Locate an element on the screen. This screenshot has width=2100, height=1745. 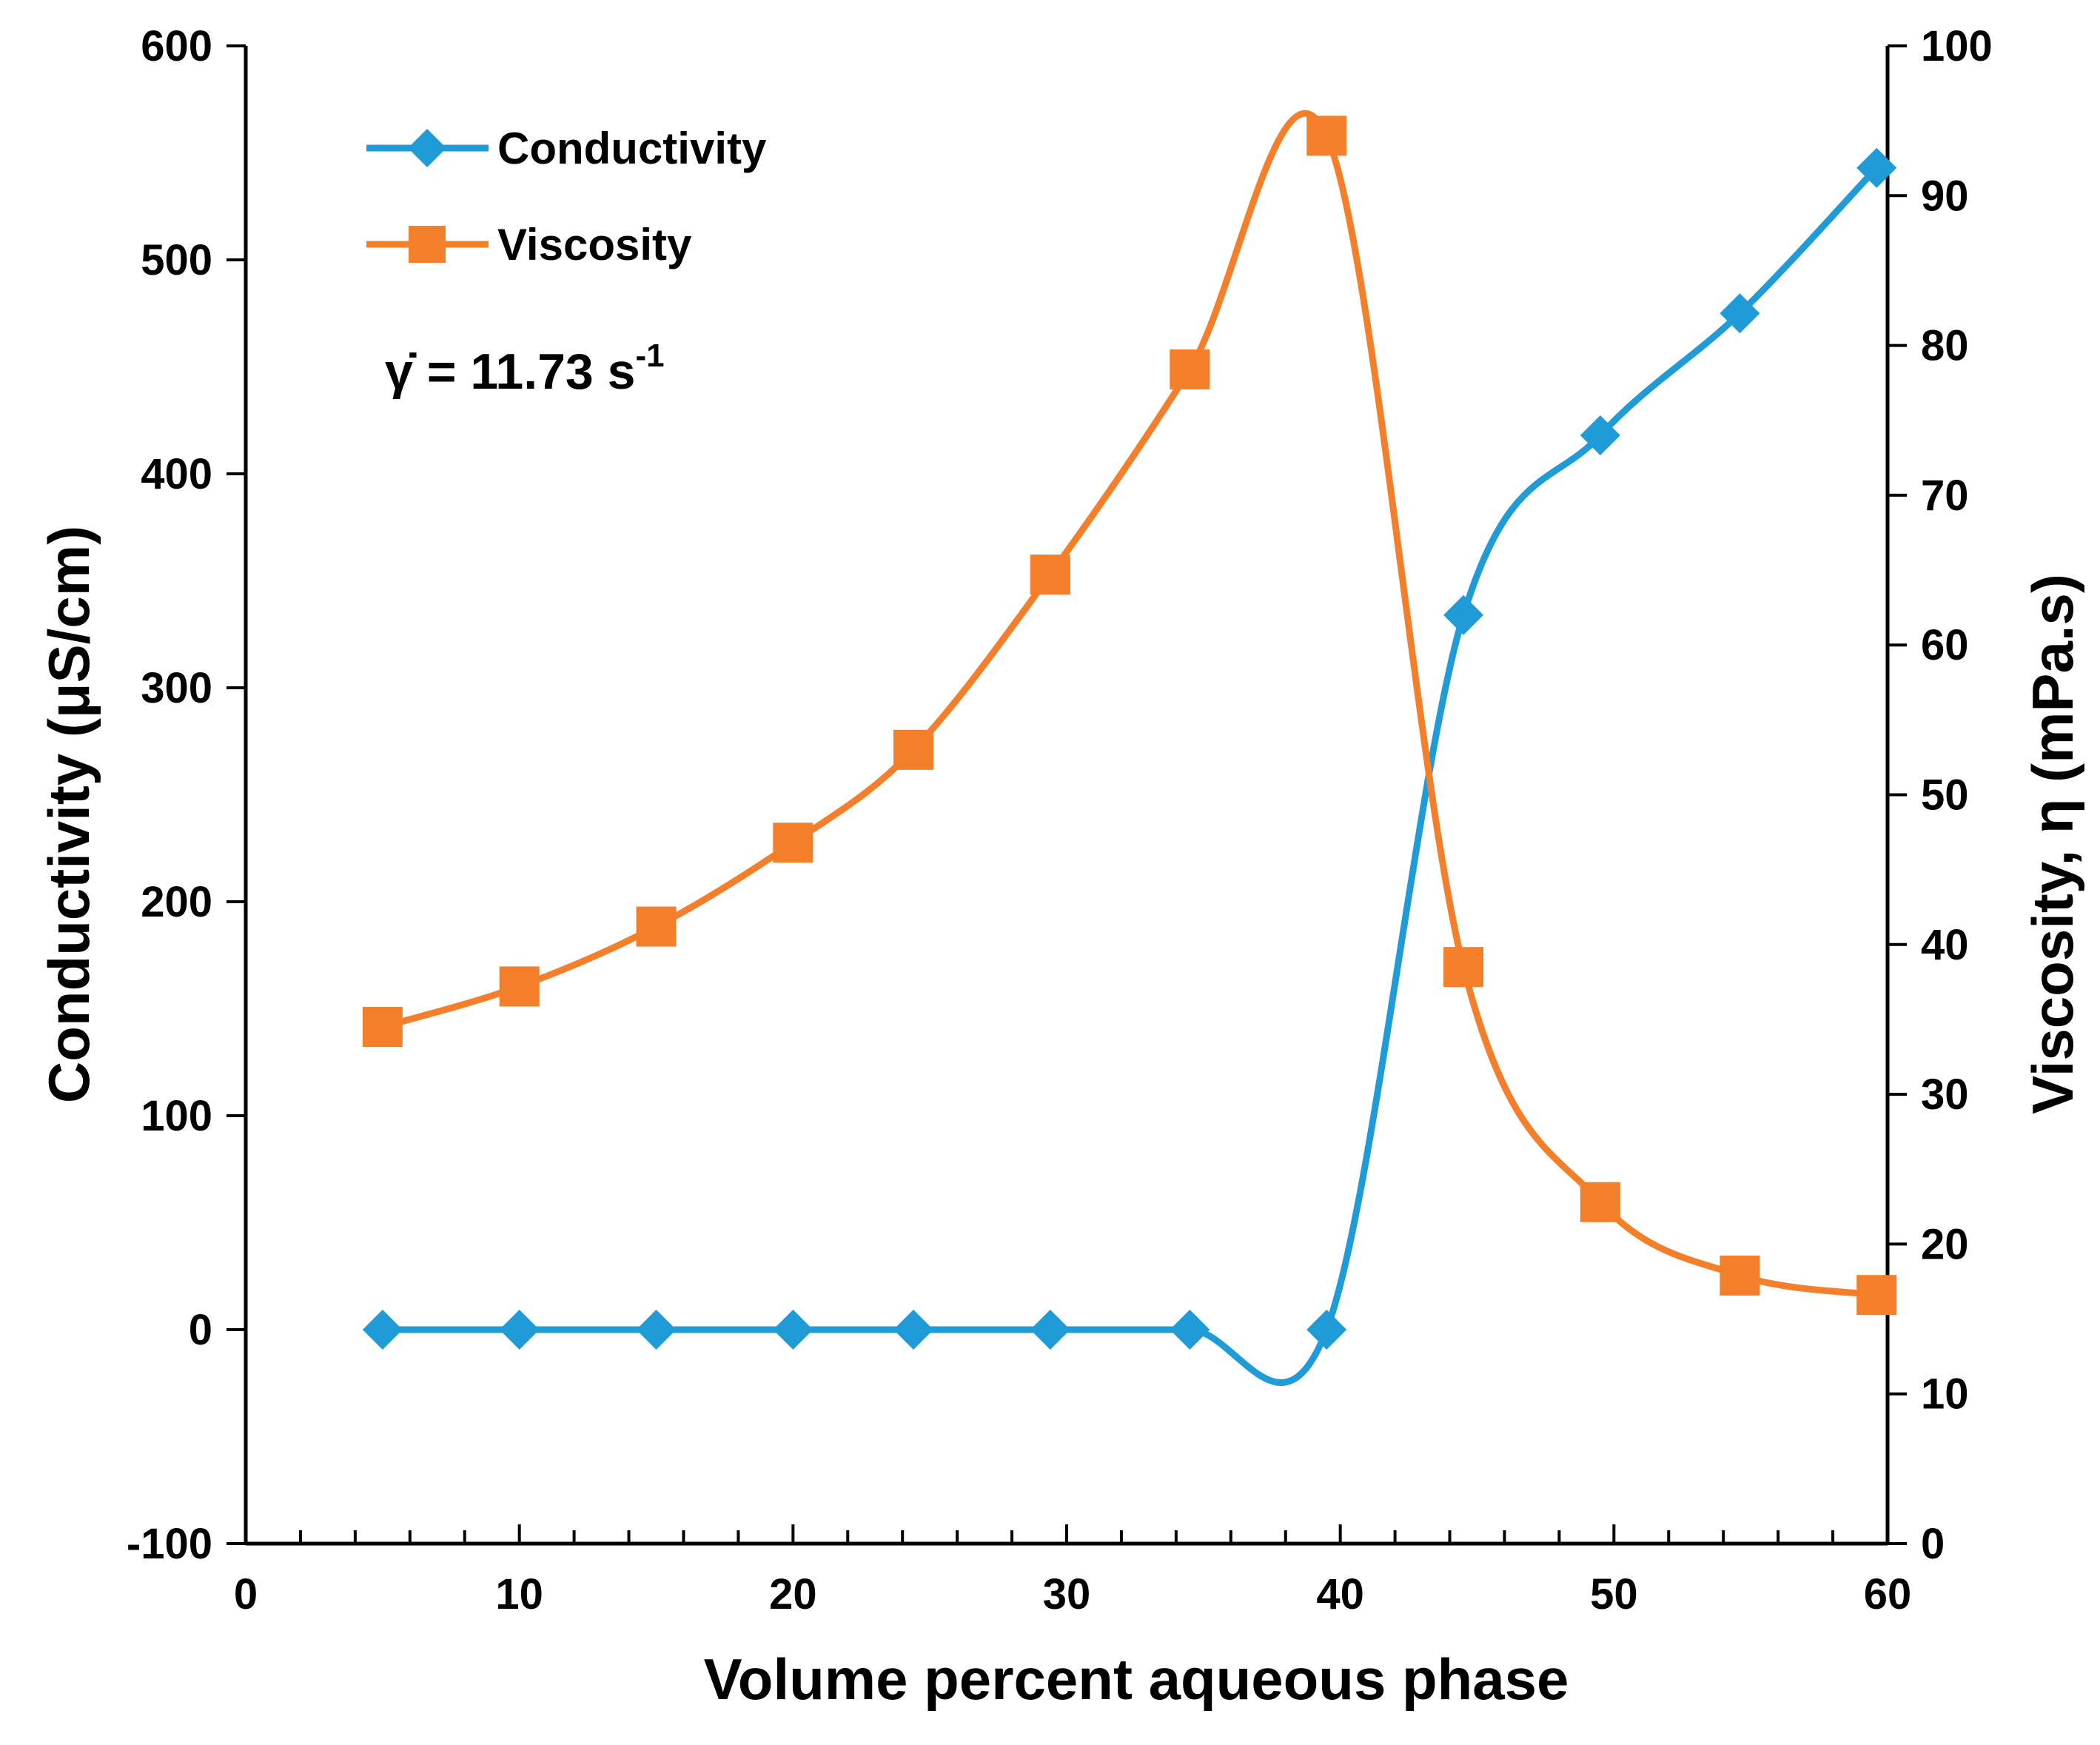
legend-label-viscosity: Viscosity is located at coordinates (594, 244).